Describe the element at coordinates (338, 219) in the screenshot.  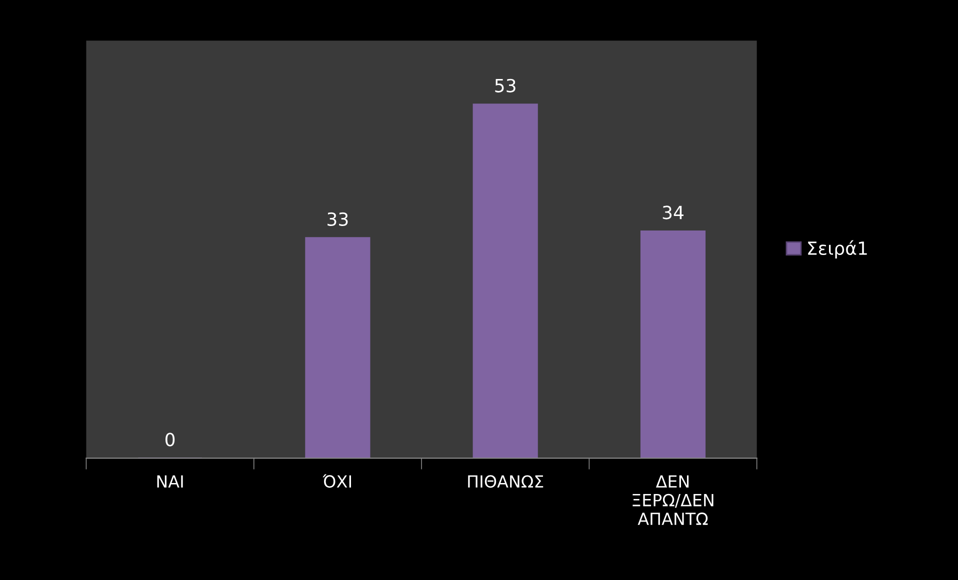
I see `data-label: 33` at that location.